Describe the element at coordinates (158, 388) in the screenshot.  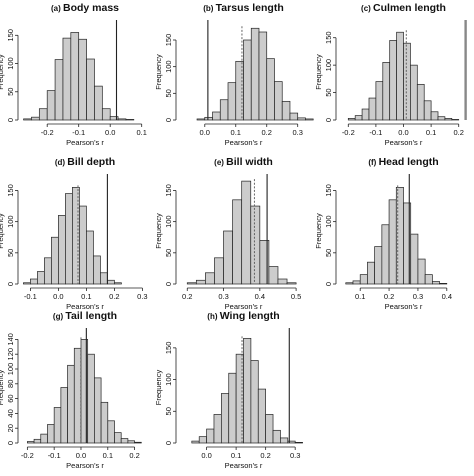
I see `panel-8-y-label: Frequency` at that location.